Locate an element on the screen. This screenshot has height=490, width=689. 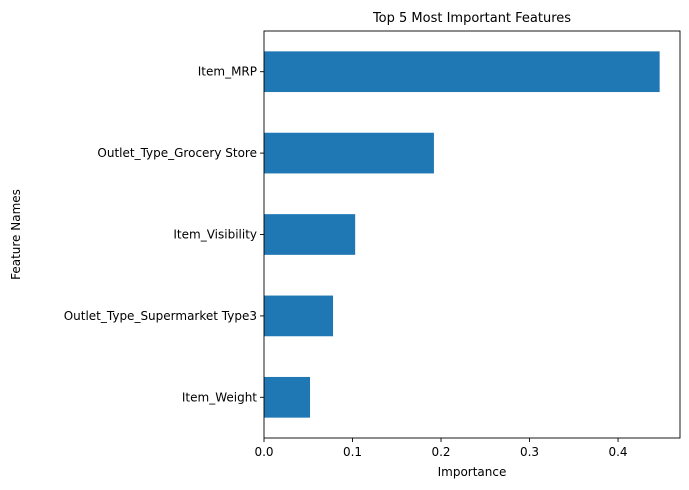
y-tick-label: Item_Visibility is located at coordinates (215, 235).